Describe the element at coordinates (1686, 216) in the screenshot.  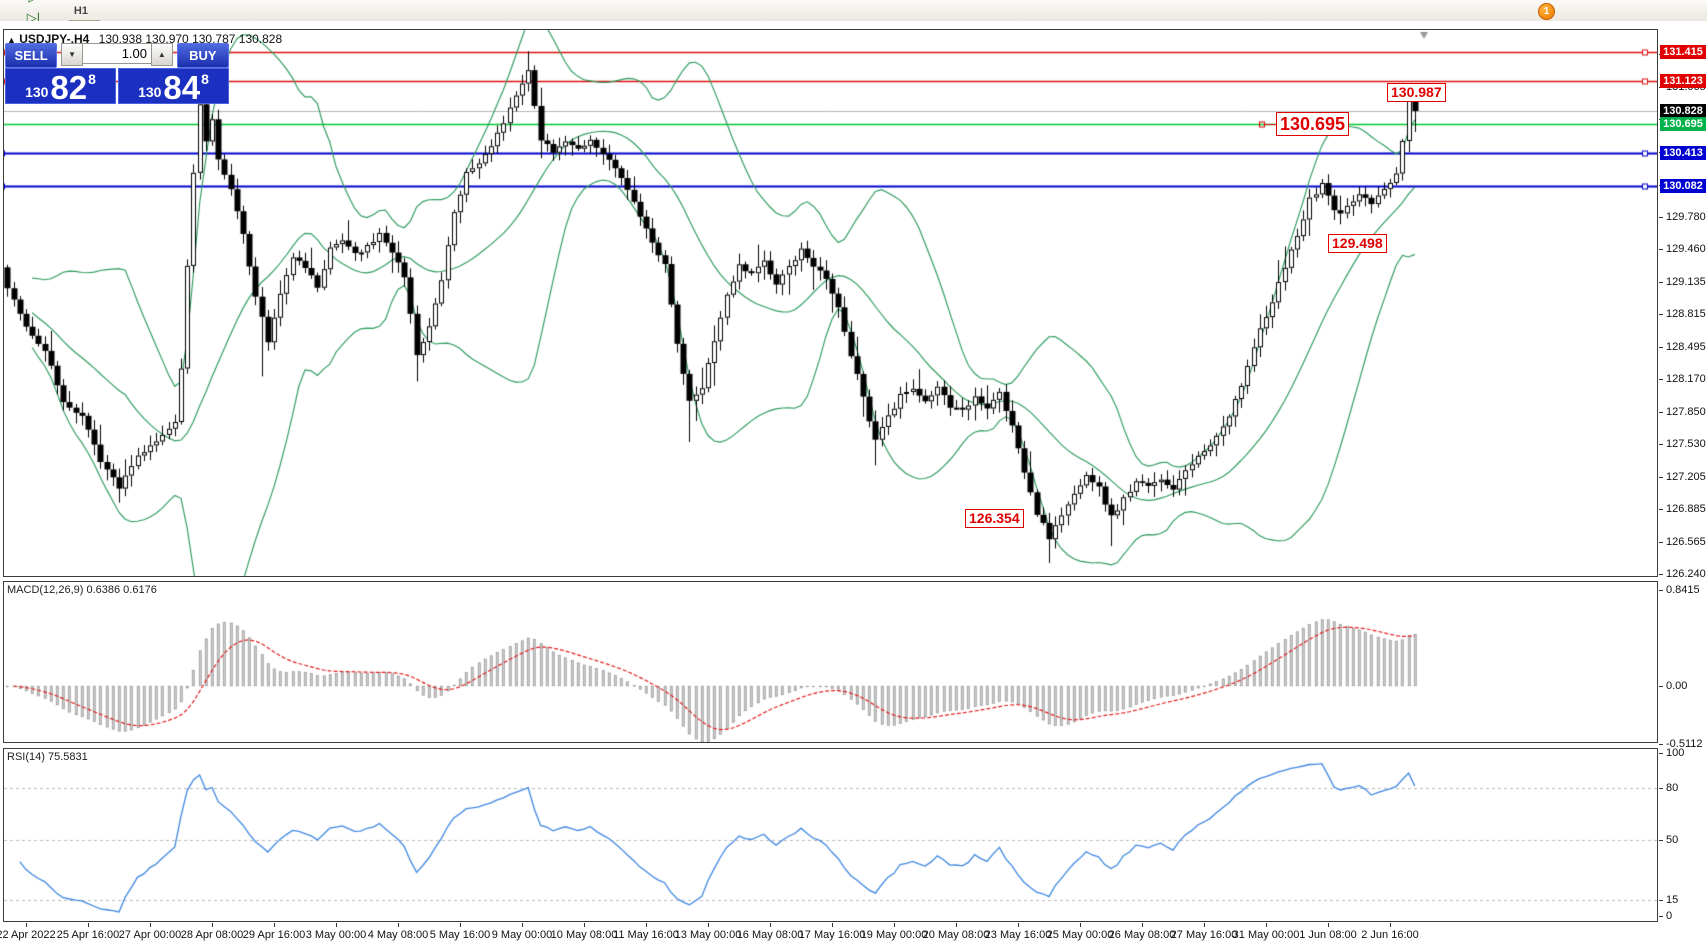
I see `price-tick-label: 129.780` at that location.